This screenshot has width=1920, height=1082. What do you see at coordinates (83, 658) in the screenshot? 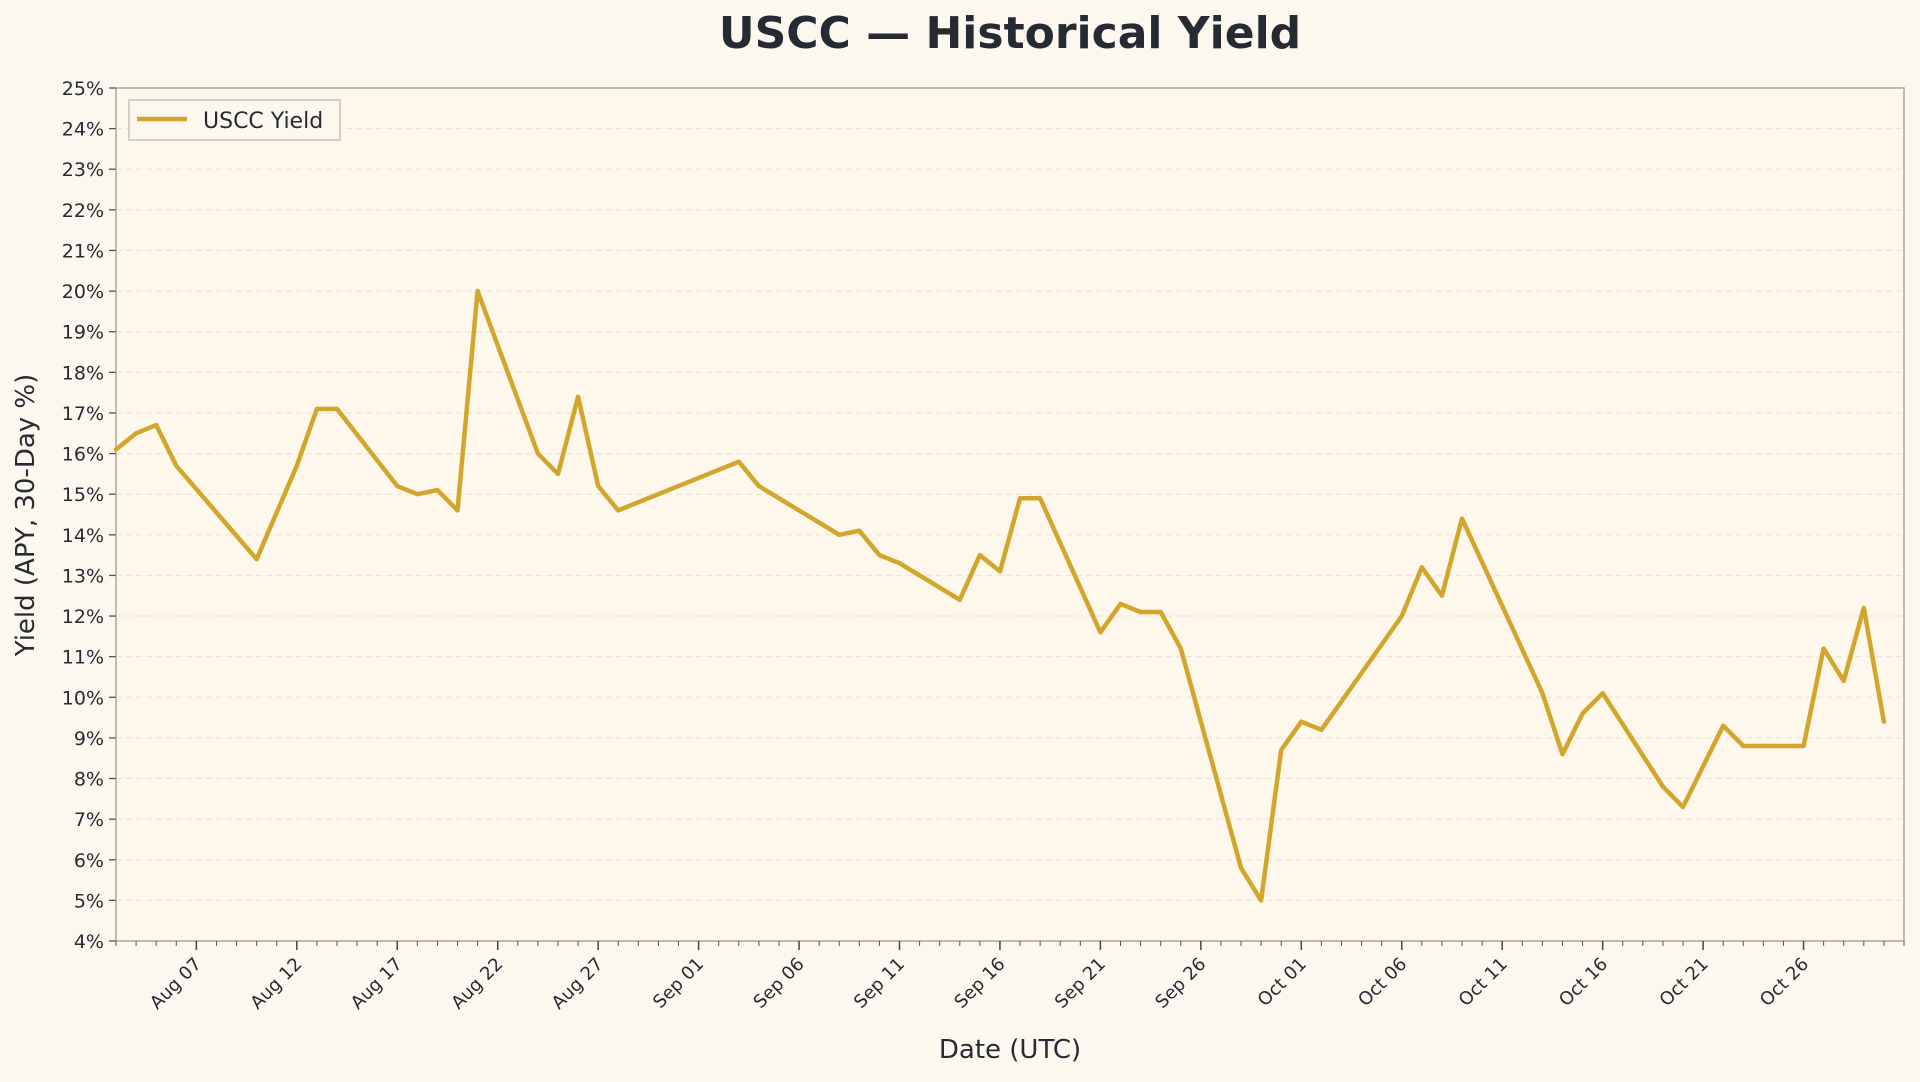
I see `y-tick-label: 11%` at bounding box center [83, 658].